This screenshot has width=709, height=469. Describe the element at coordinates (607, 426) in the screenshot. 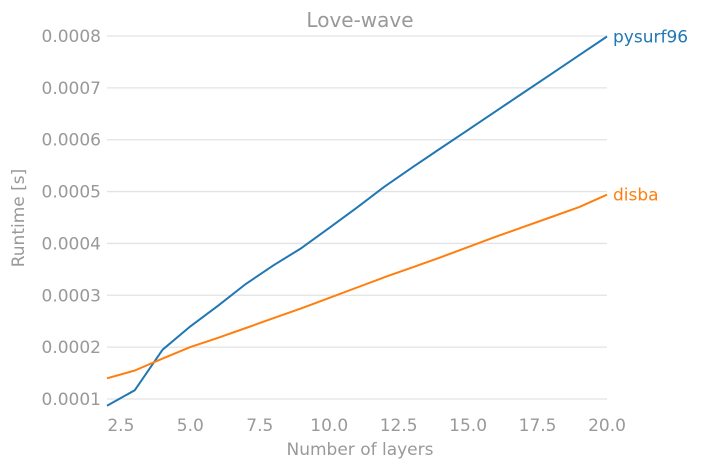

I see `x-tick-label: 20.0` at that location.